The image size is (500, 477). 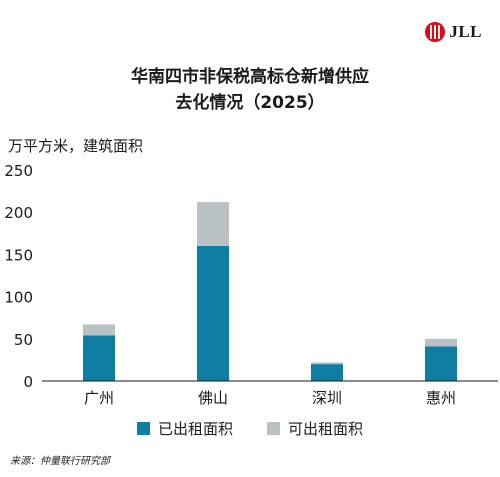 What do you see at coordinates (273, 428) in the screenshot?
I see `legend-swatch-available` at bounding box center [273, 428].